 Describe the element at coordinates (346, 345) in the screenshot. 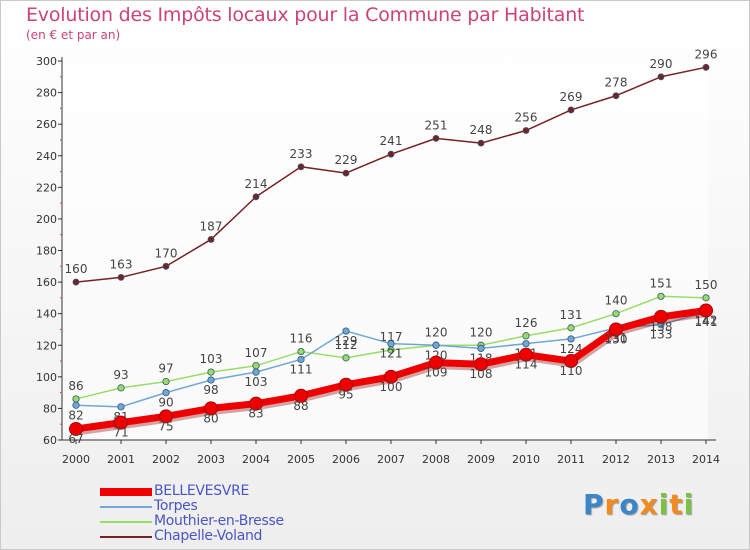

I see `data-label: 112` at that location.